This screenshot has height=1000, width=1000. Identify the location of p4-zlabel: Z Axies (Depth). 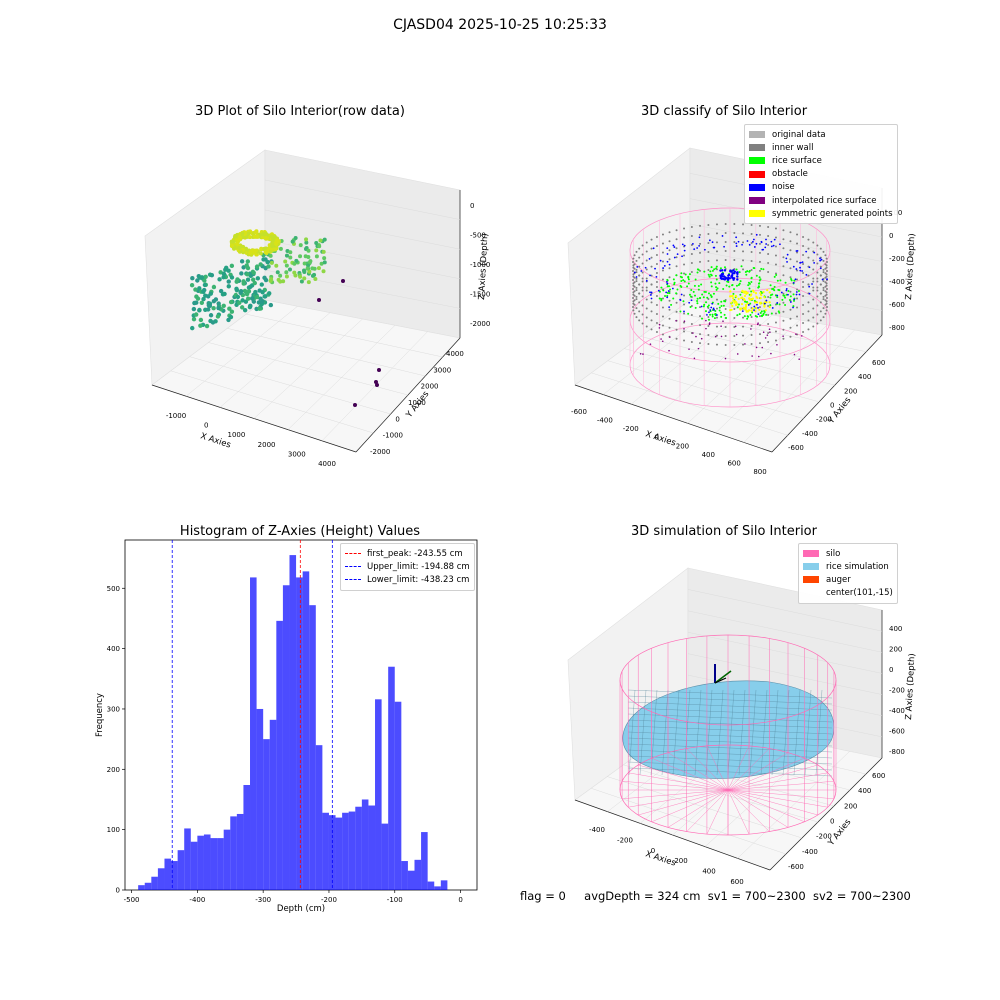
(910, 686).